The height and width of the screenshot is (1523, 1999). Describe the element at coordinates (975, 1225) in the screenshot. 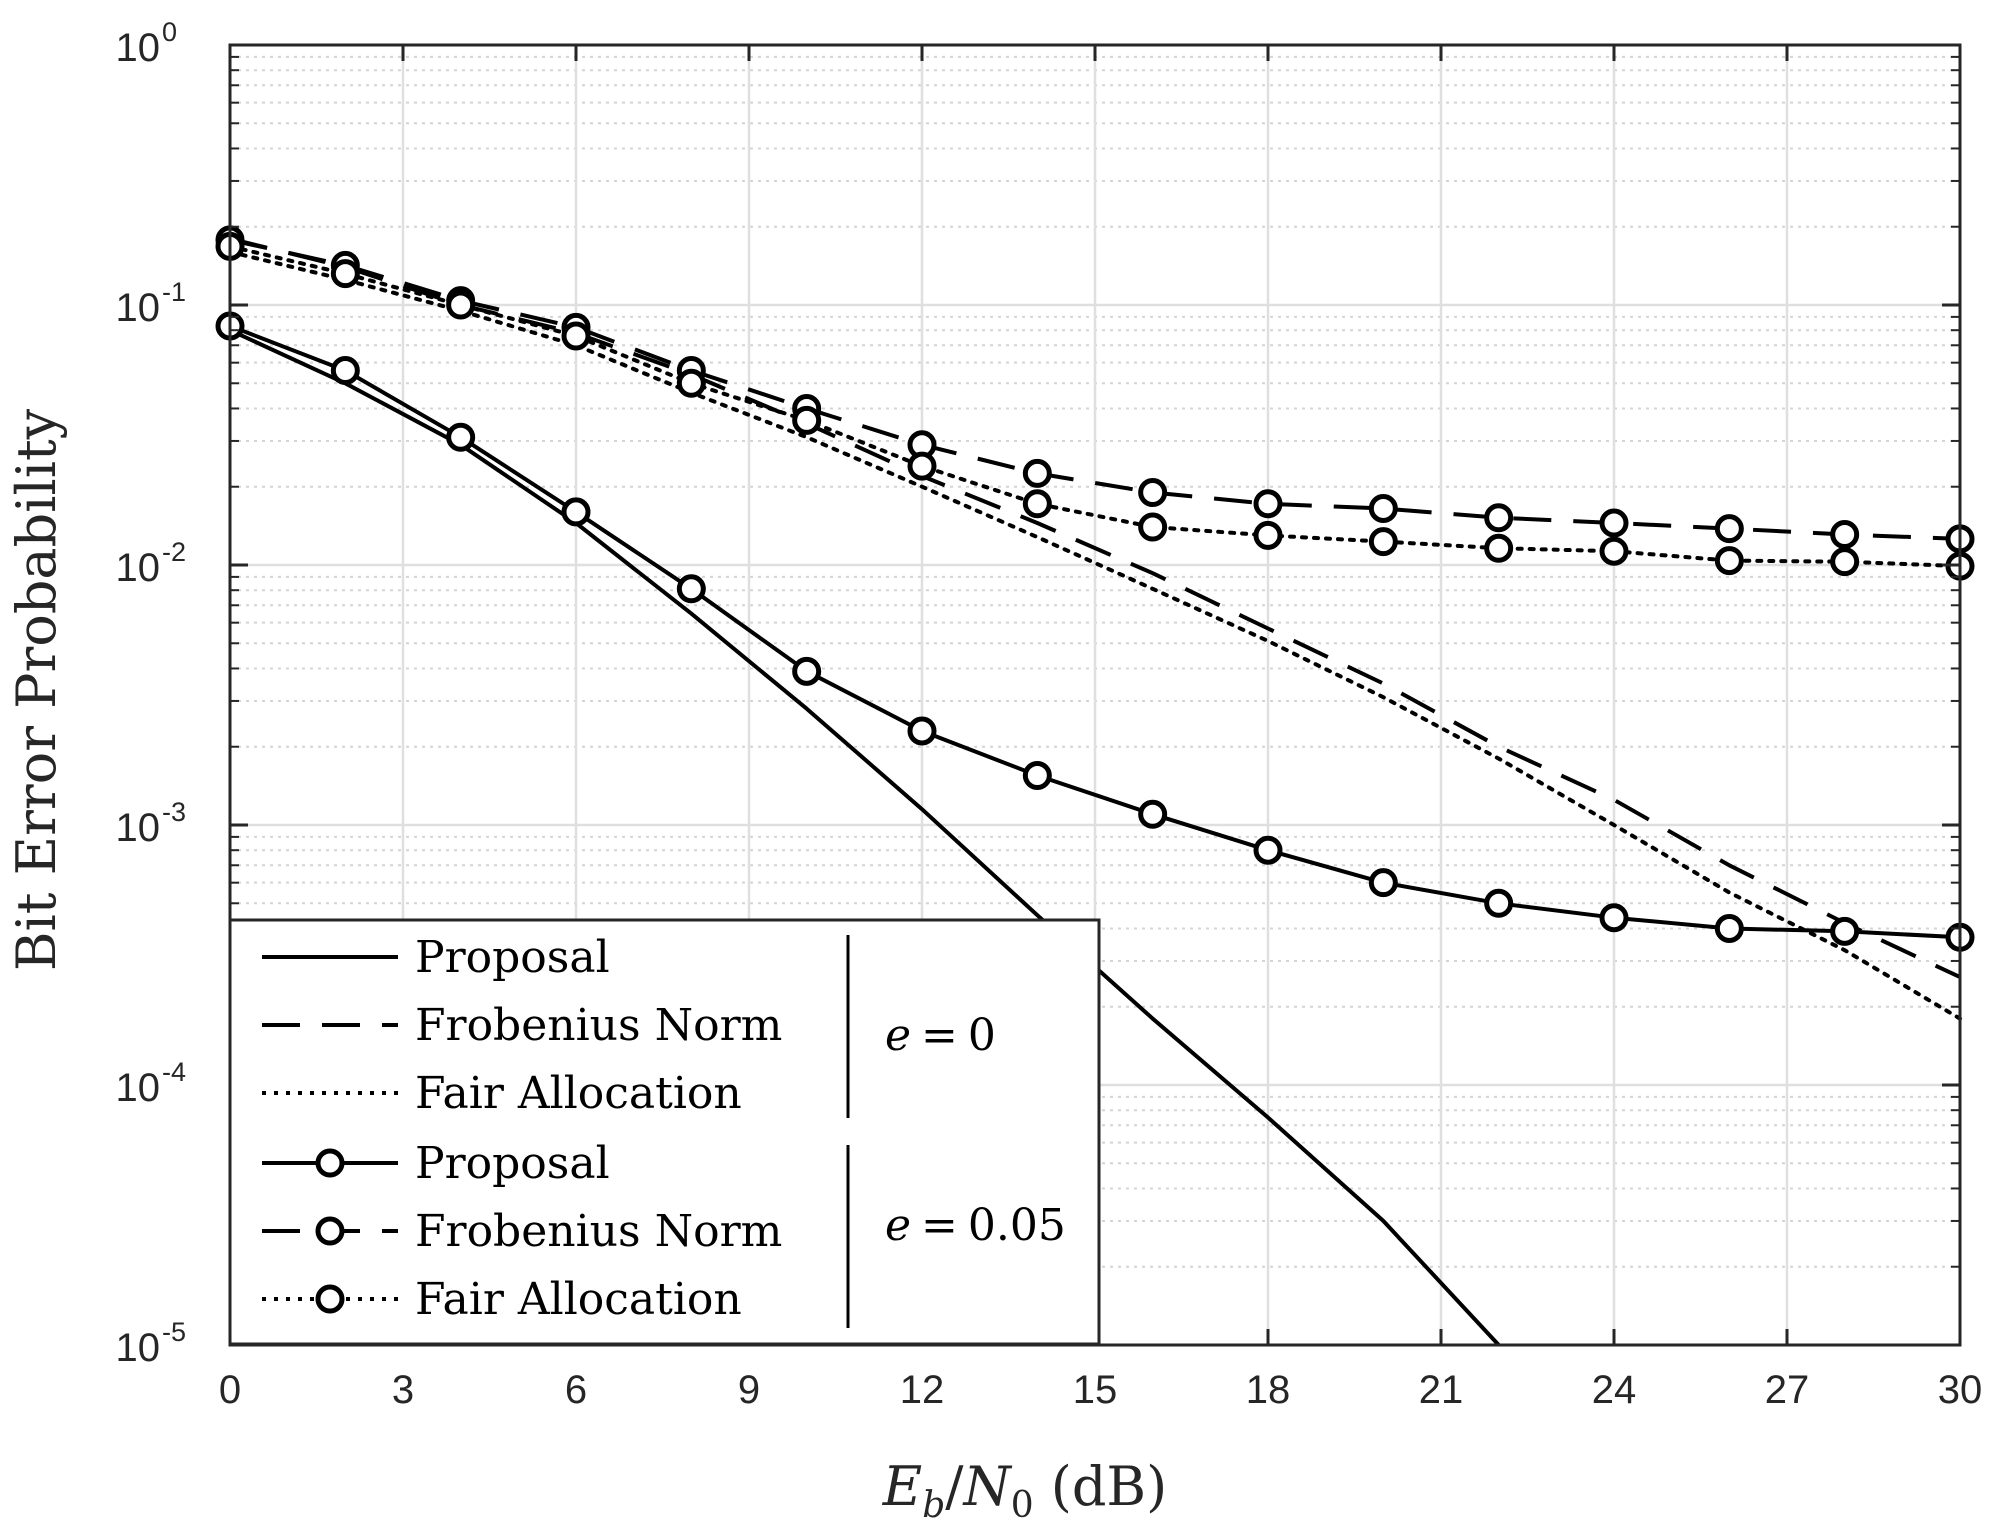

I see `legend-group-e005: e = 0.05` at that location.